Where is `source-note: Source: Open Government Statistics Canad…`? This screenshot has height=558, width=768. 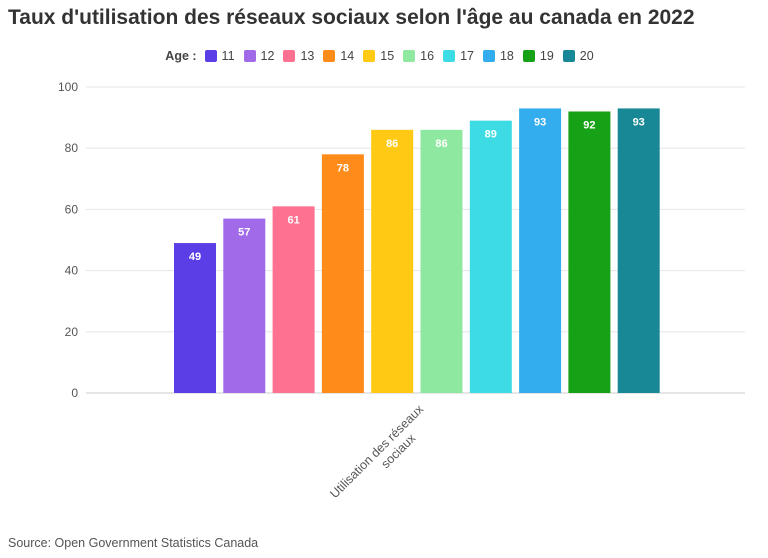
source-note: Source: Open Government Statistics Canad… is located at coordinates (133, 543).